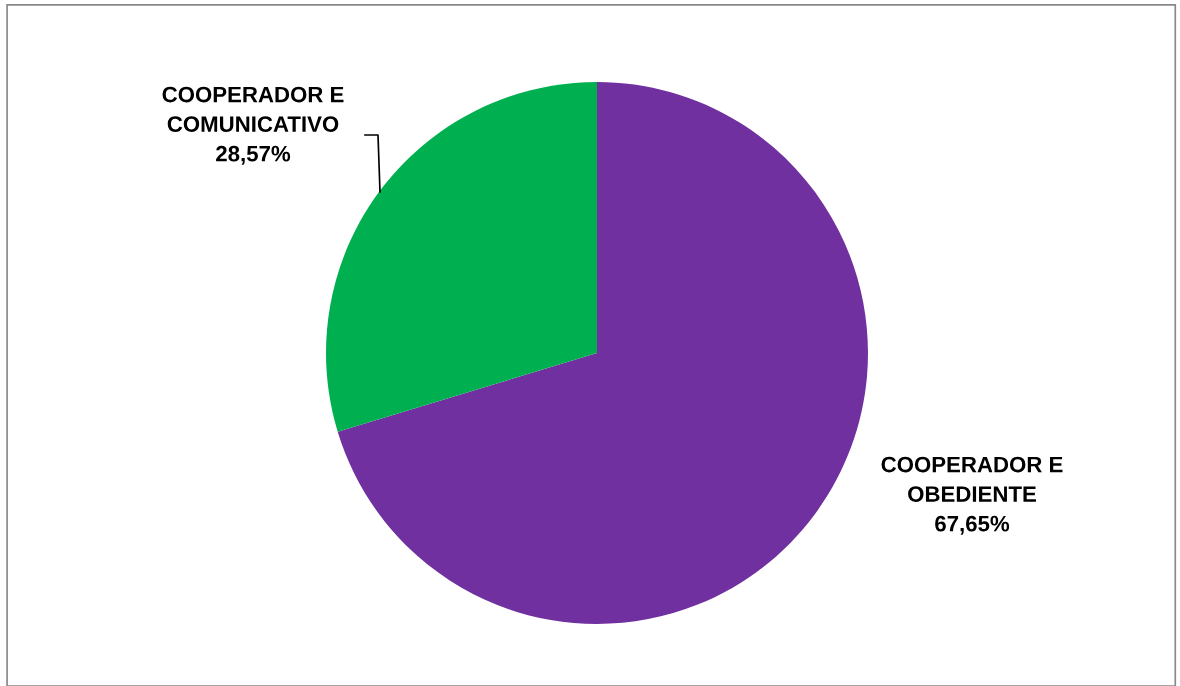 The height and width of the screenshot is (686, 1180). What do you see at coordinates (253, 155) in the screenshot?
I see `data-label: 28,57%` at bounding box center [253, 155].